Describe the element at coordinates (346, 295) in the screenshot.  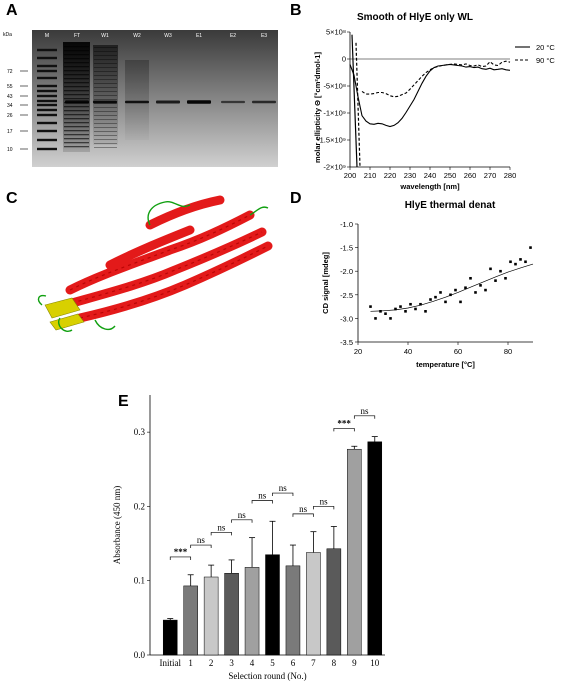
I see `chart-d-y-tick-label: -2.5` at that location.